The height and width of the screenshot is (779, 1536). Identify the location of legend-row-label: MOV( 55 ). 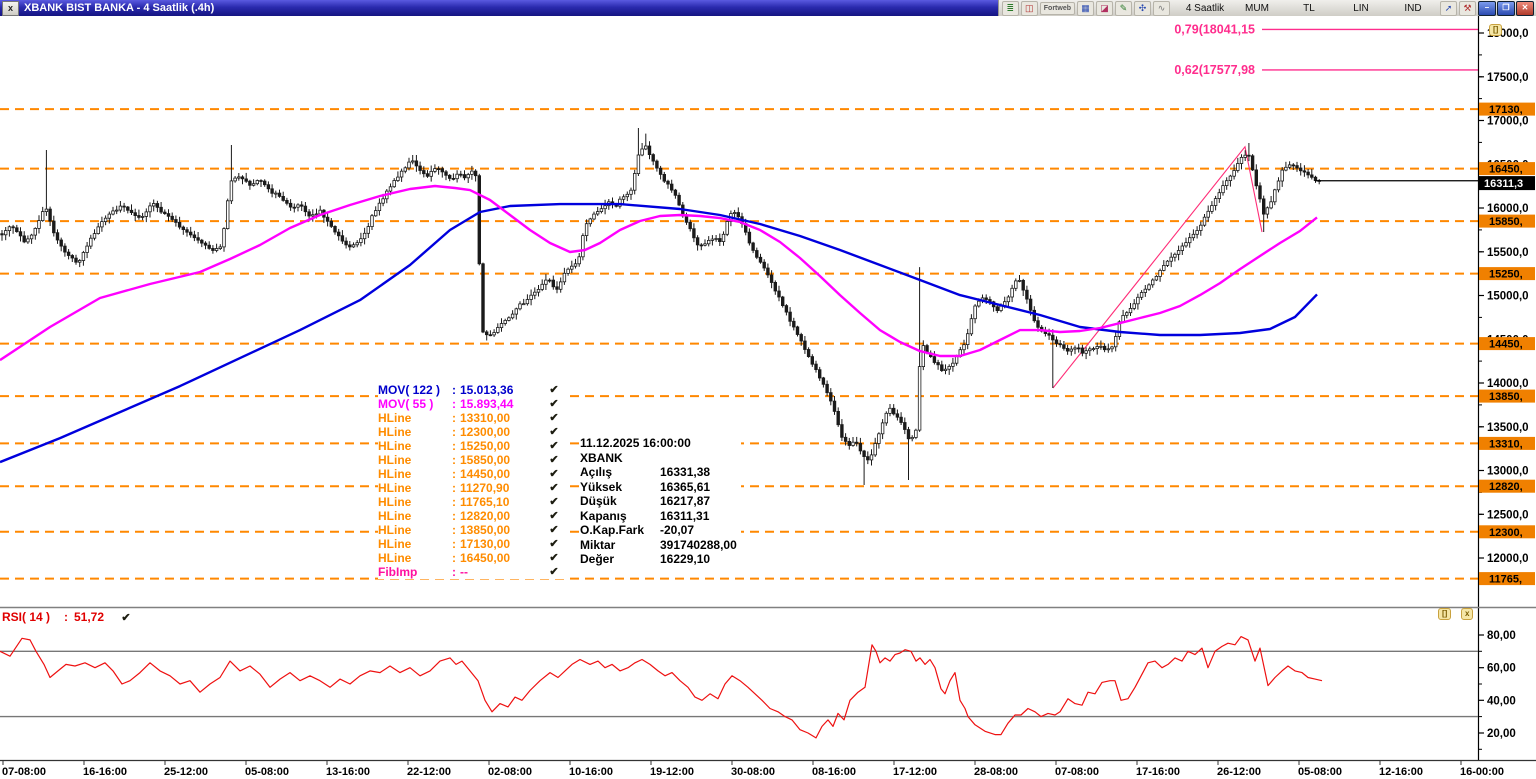
(406, 404).